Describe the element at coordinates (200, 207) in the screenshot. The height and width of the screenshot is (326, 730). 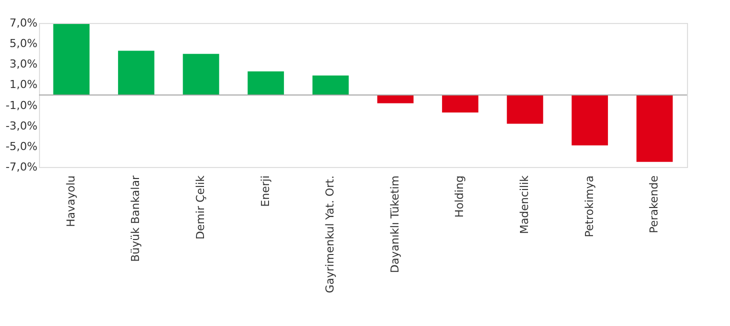
I see `x-tick-label: Demir Çelik` at that location.